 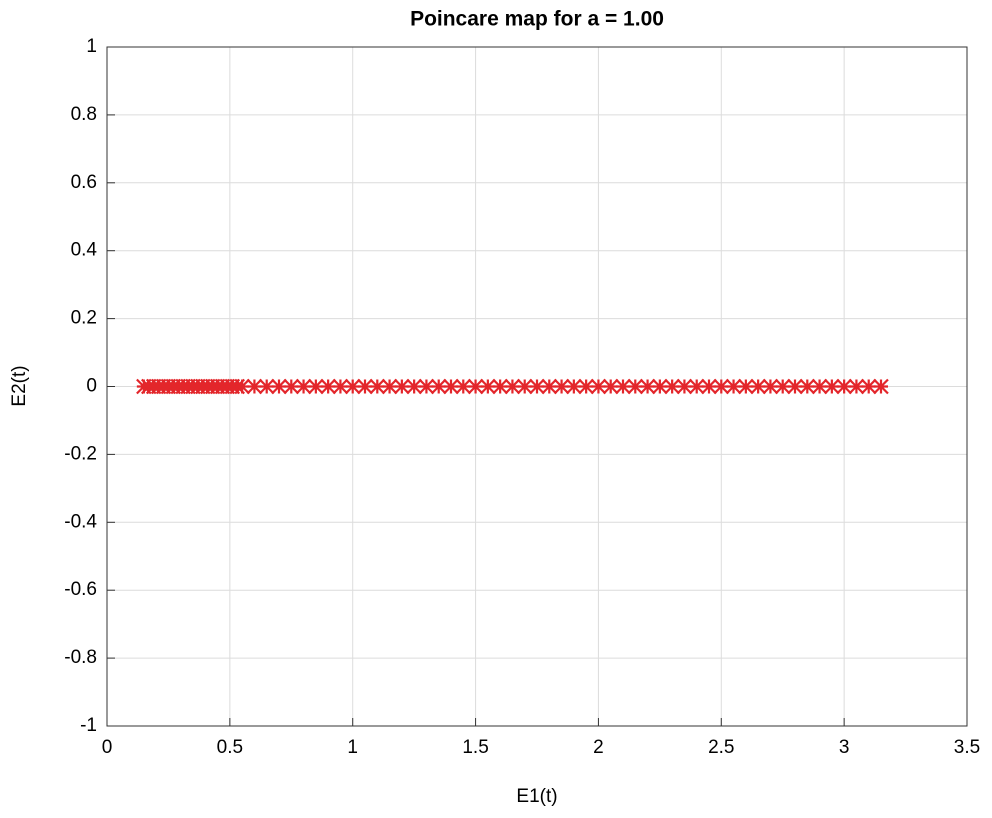 I want to click on x-tick-label: 3, so click(x=844, y=747).